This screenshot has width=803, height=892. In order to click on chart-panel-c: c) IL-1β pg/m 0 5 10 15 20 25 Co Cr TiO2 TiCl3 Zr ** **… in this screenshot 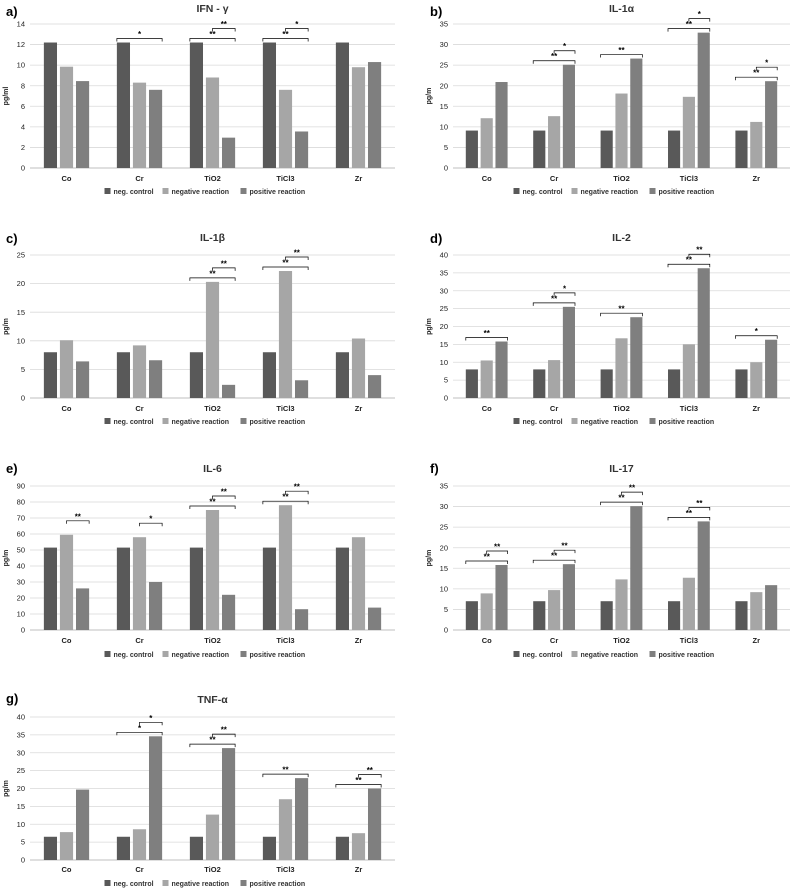, I will do `click(199, 328)`.